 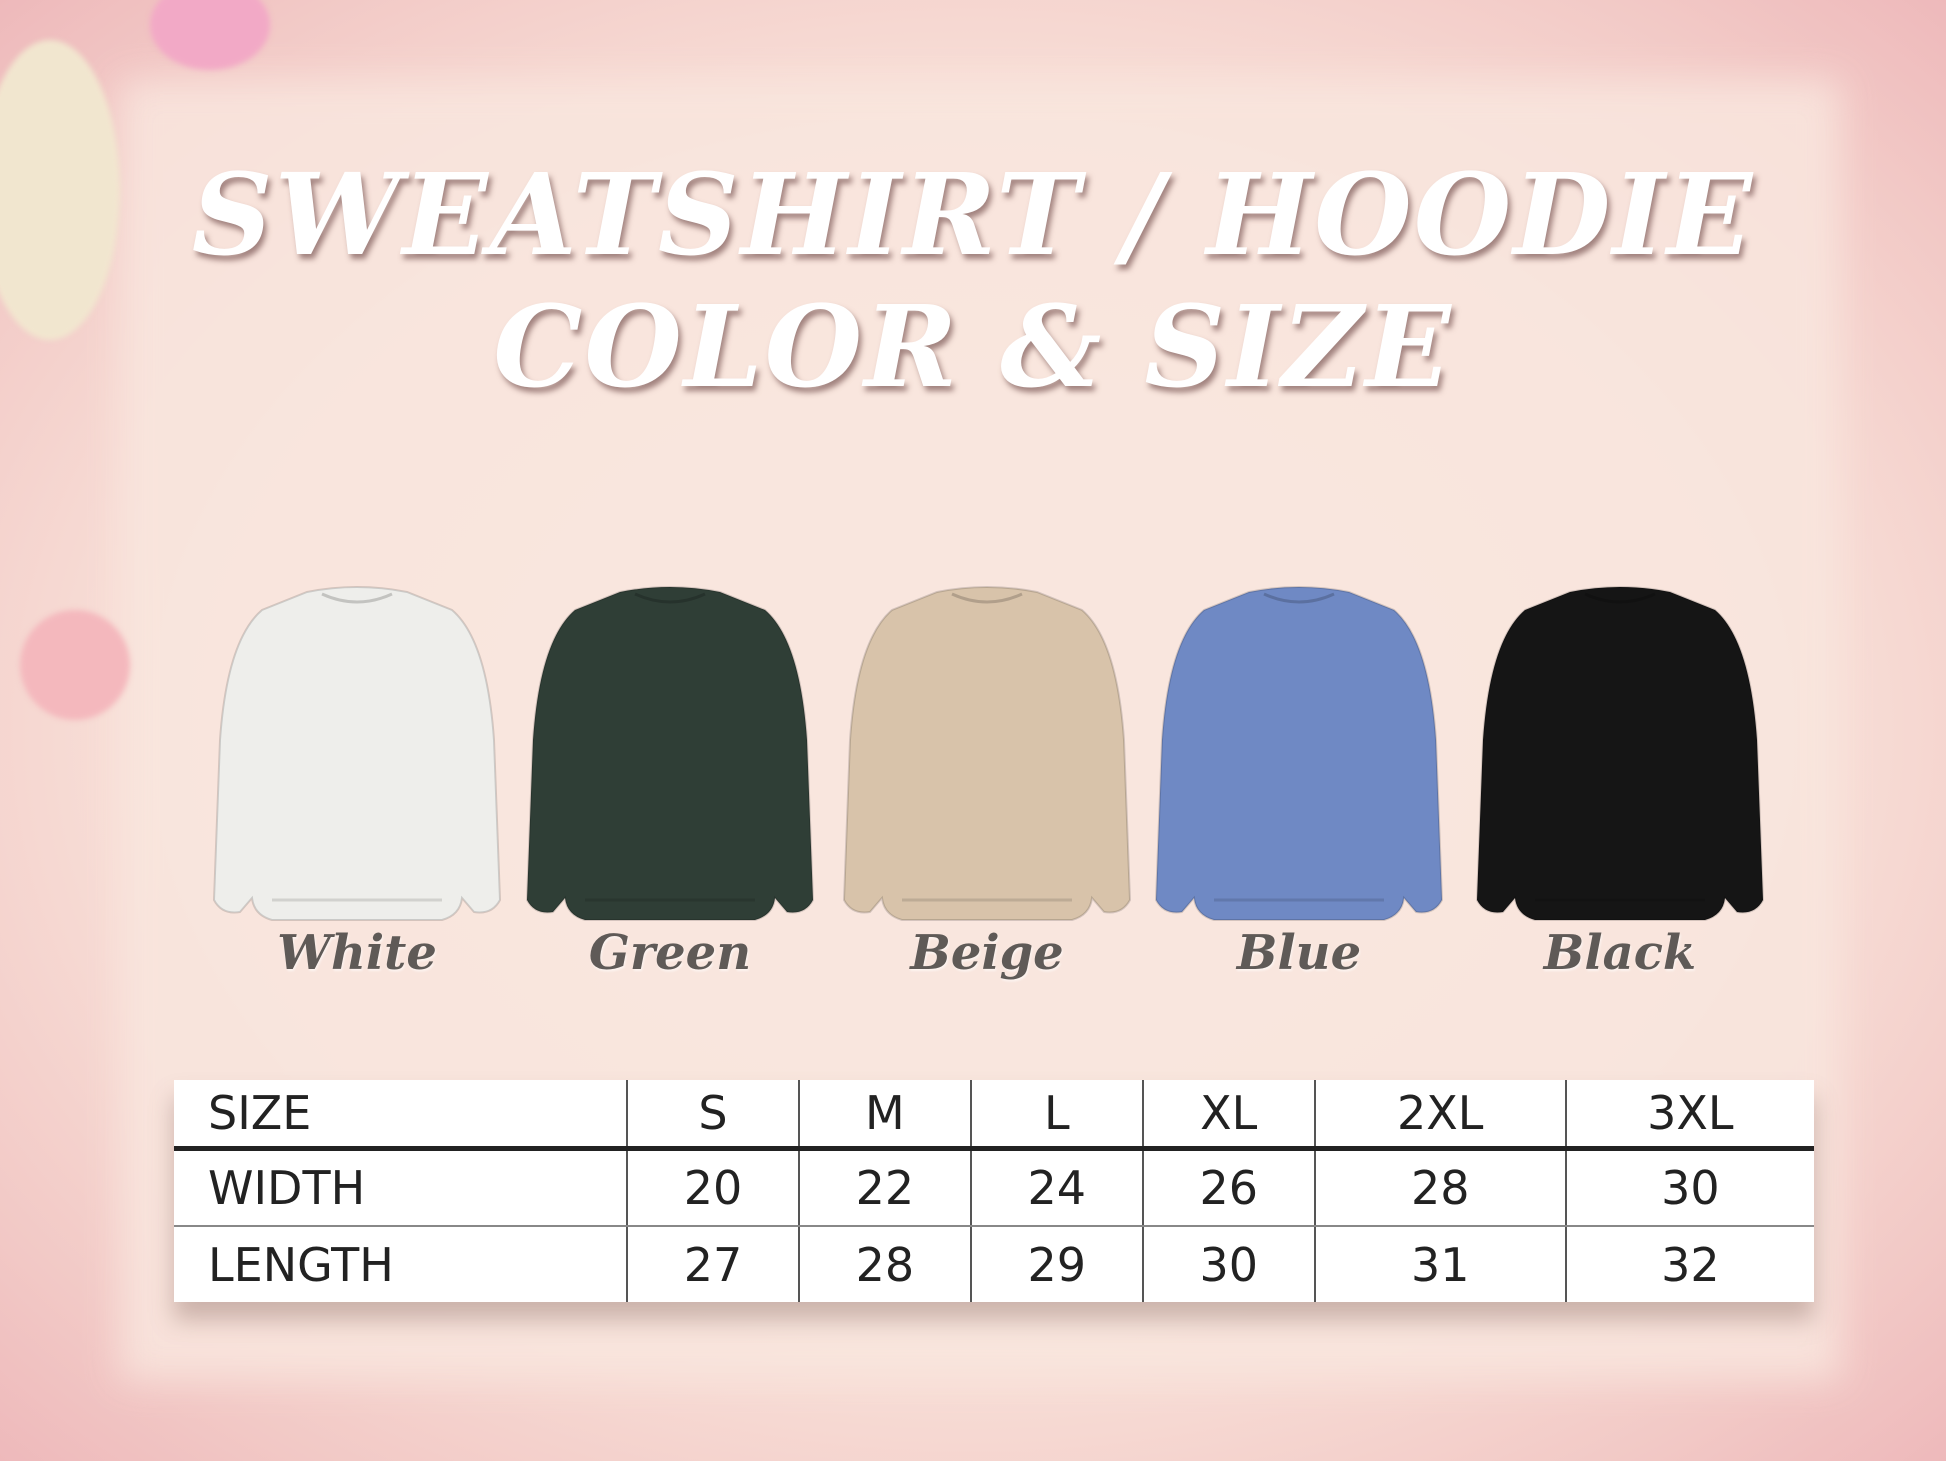 I want to click on title-line-2: COLOR & SIZE, so click(x=973, y=347).